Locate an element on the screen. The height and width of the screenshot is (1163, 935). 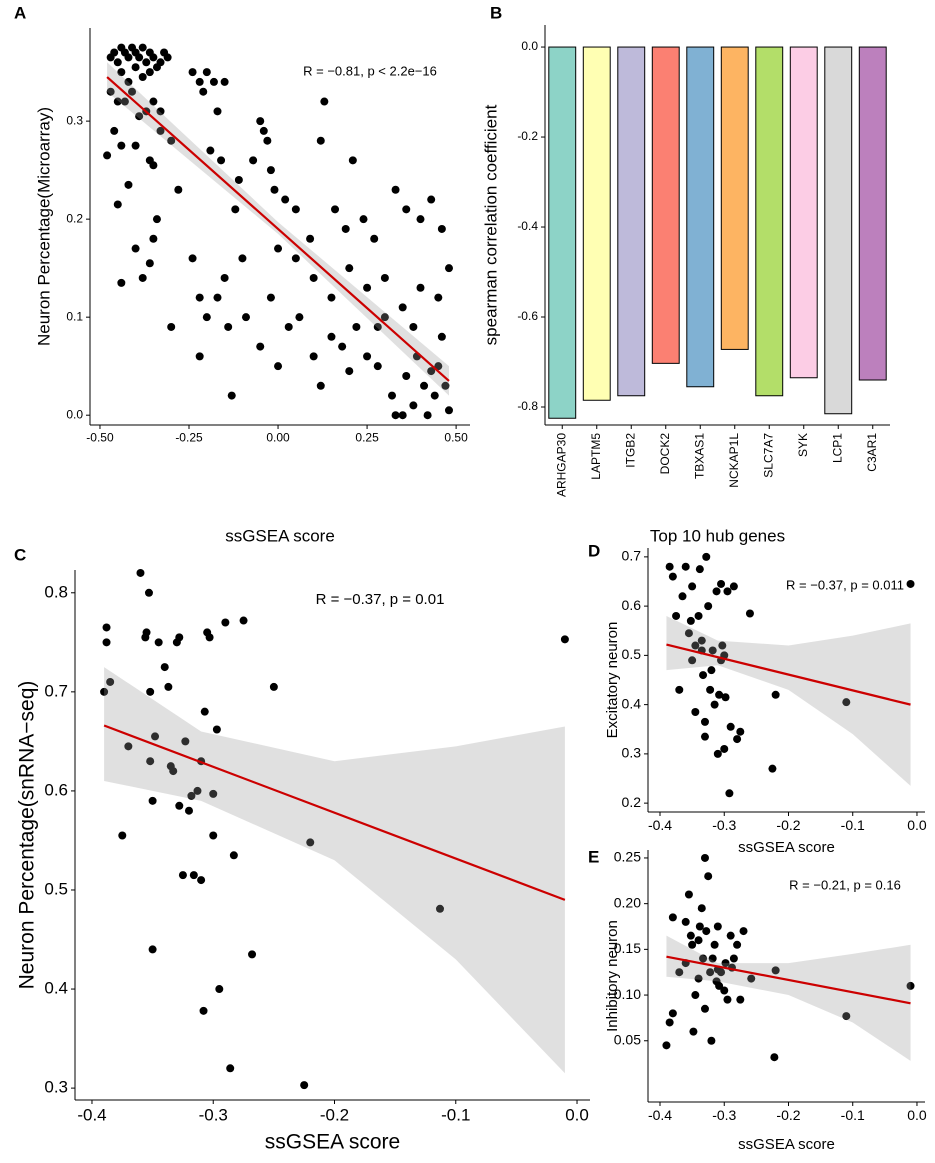
y-tick-label: 0.5 is located at coordinates (632, 654).